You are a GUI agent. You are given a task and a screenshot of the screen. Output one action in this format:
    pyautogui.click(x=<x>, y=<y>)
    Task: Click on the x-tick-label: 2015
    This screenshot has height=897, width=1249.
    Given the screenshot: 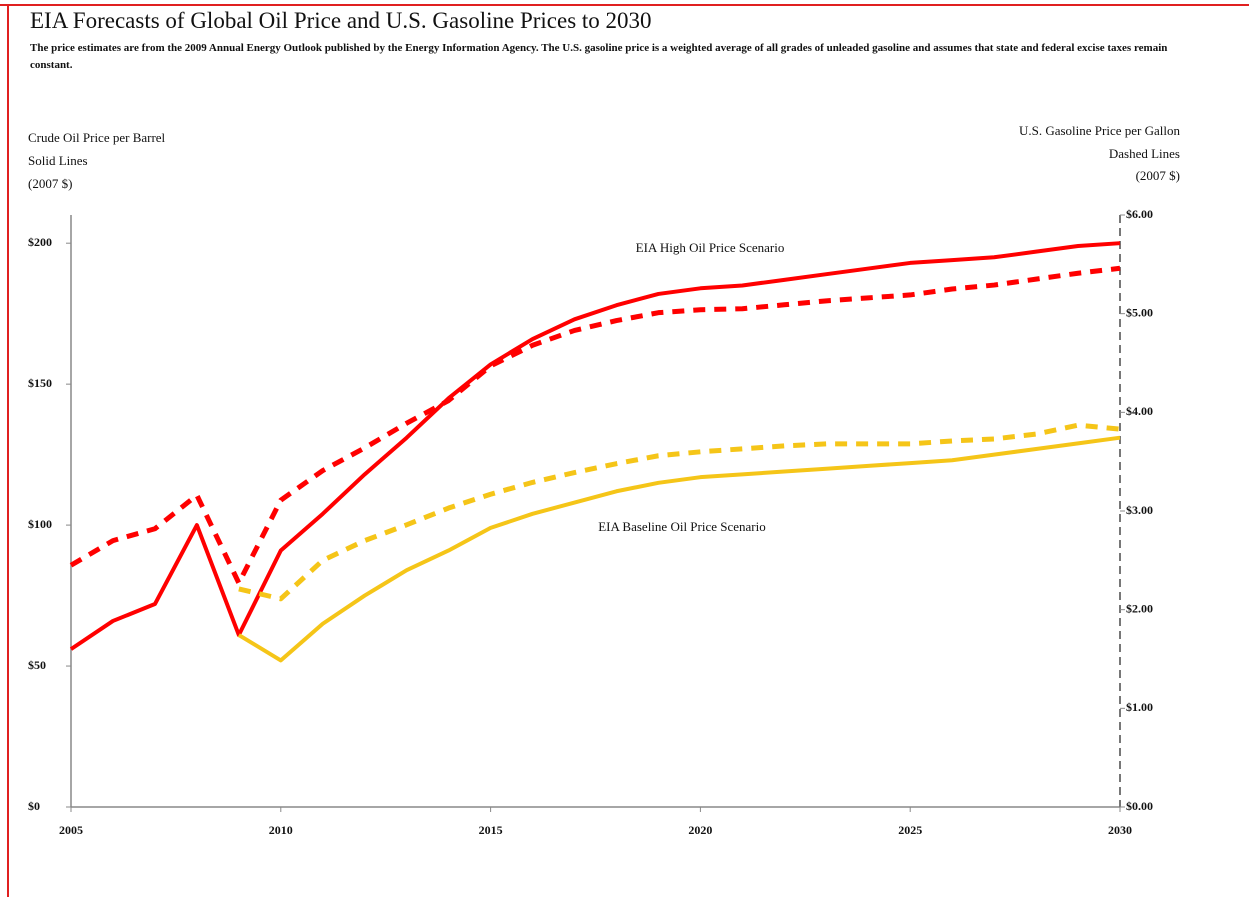 What is the action you would take?
    pyautogui.click(x=491, y=830)
    